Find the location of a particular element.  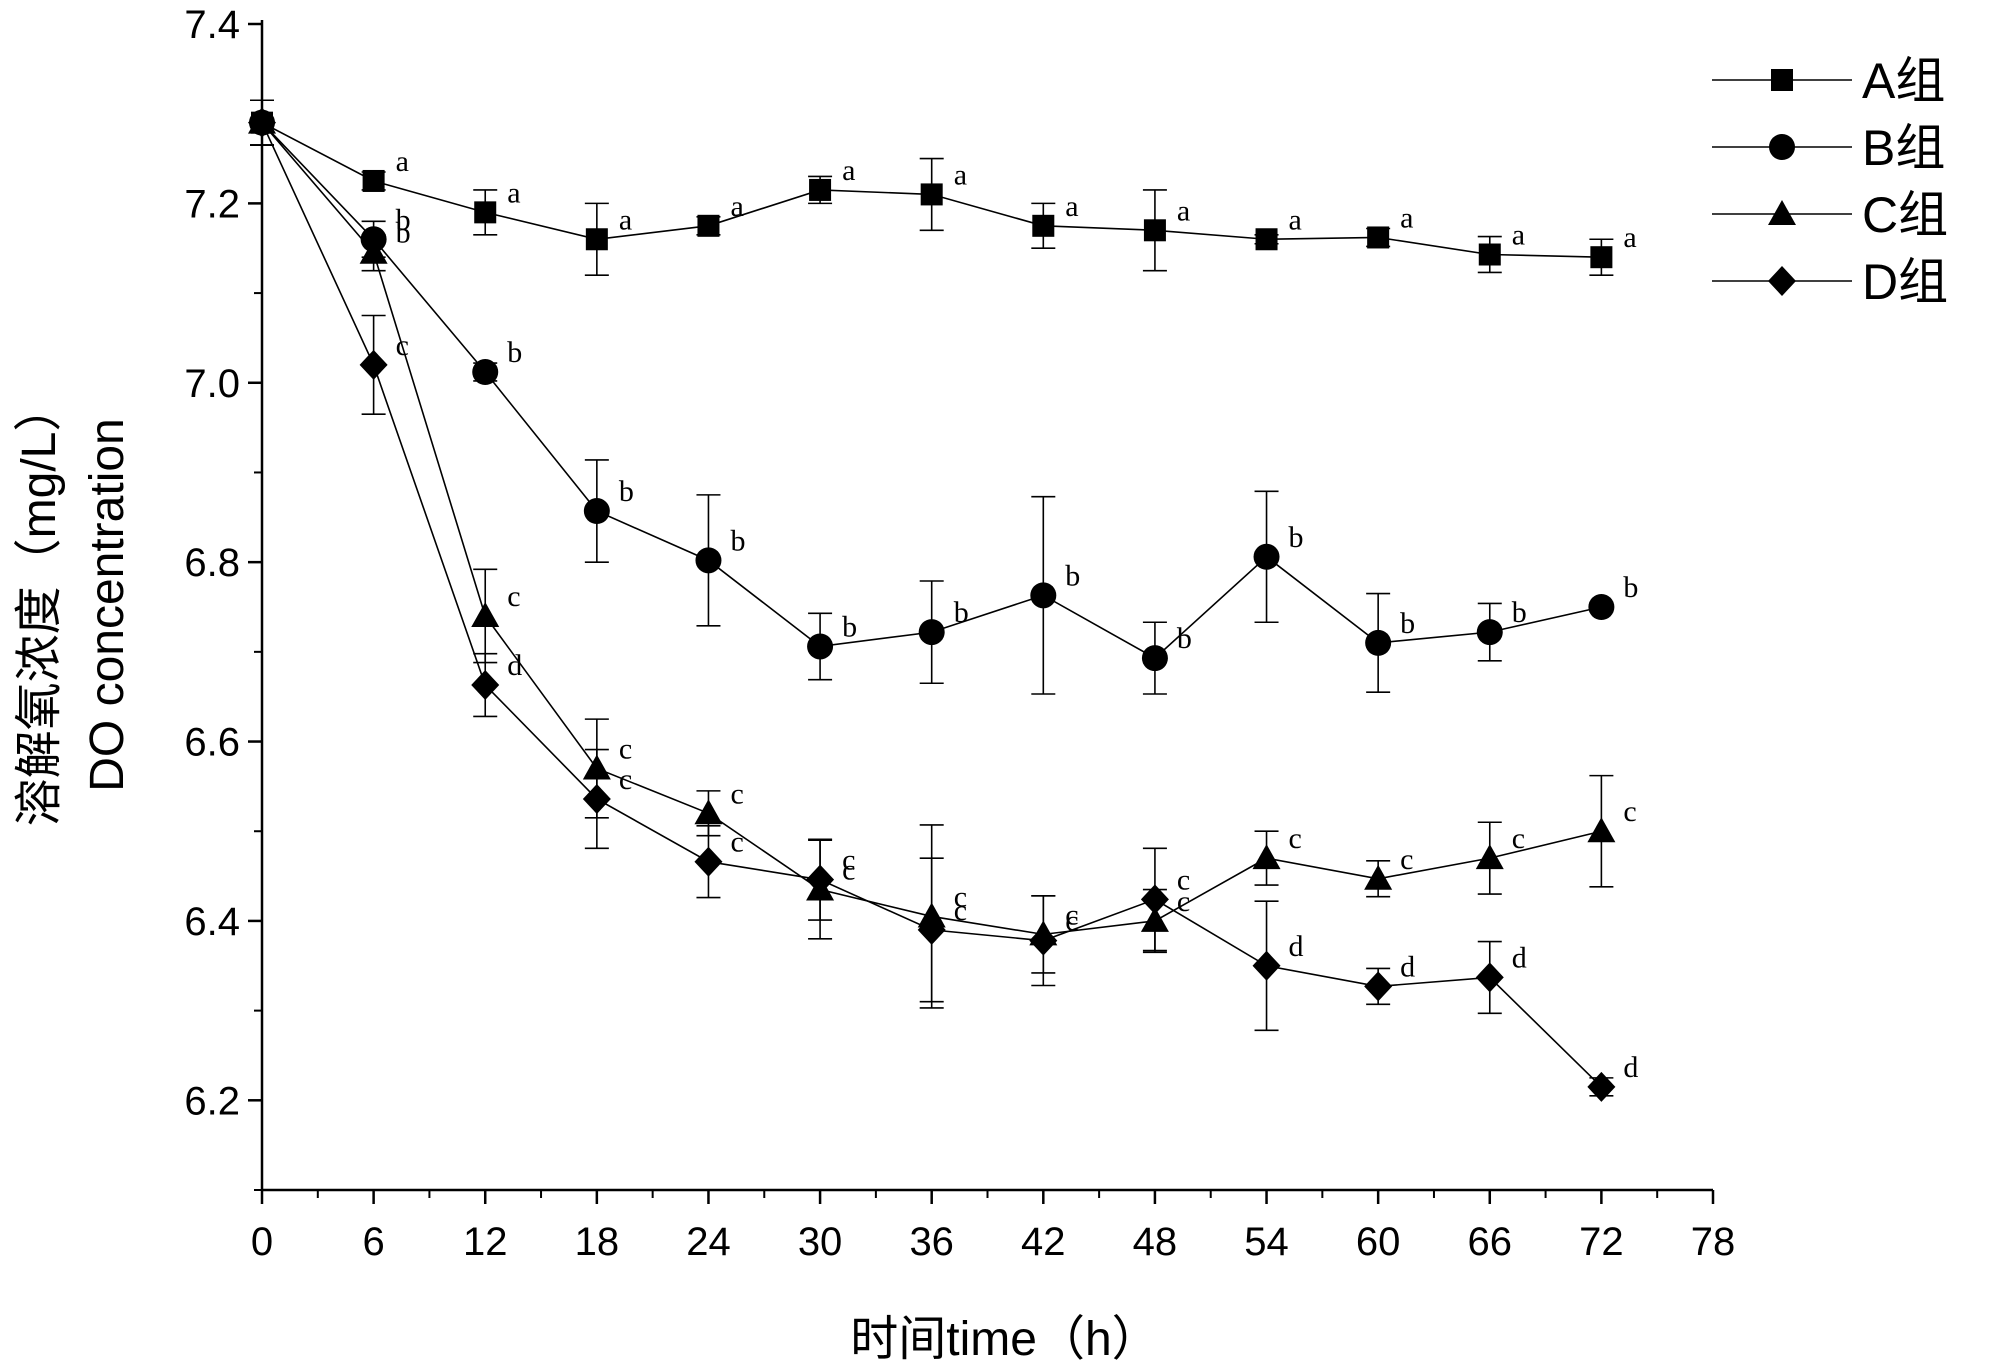

legend-label: A组 is located at coordinates (1903, 81).